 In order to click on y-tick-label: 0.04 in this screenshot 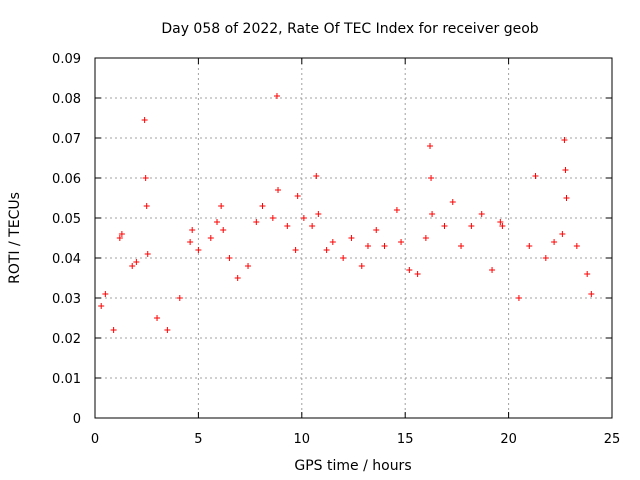, I will do `click(66, 259)`.